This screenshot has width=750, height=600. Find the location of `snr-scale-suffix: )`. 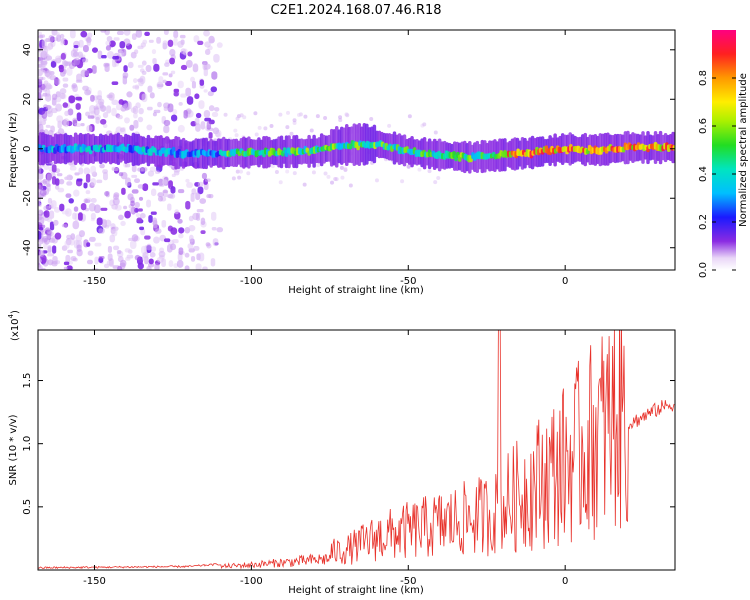

snr-scale-suffix: ) is located at coordinates (15, 312).